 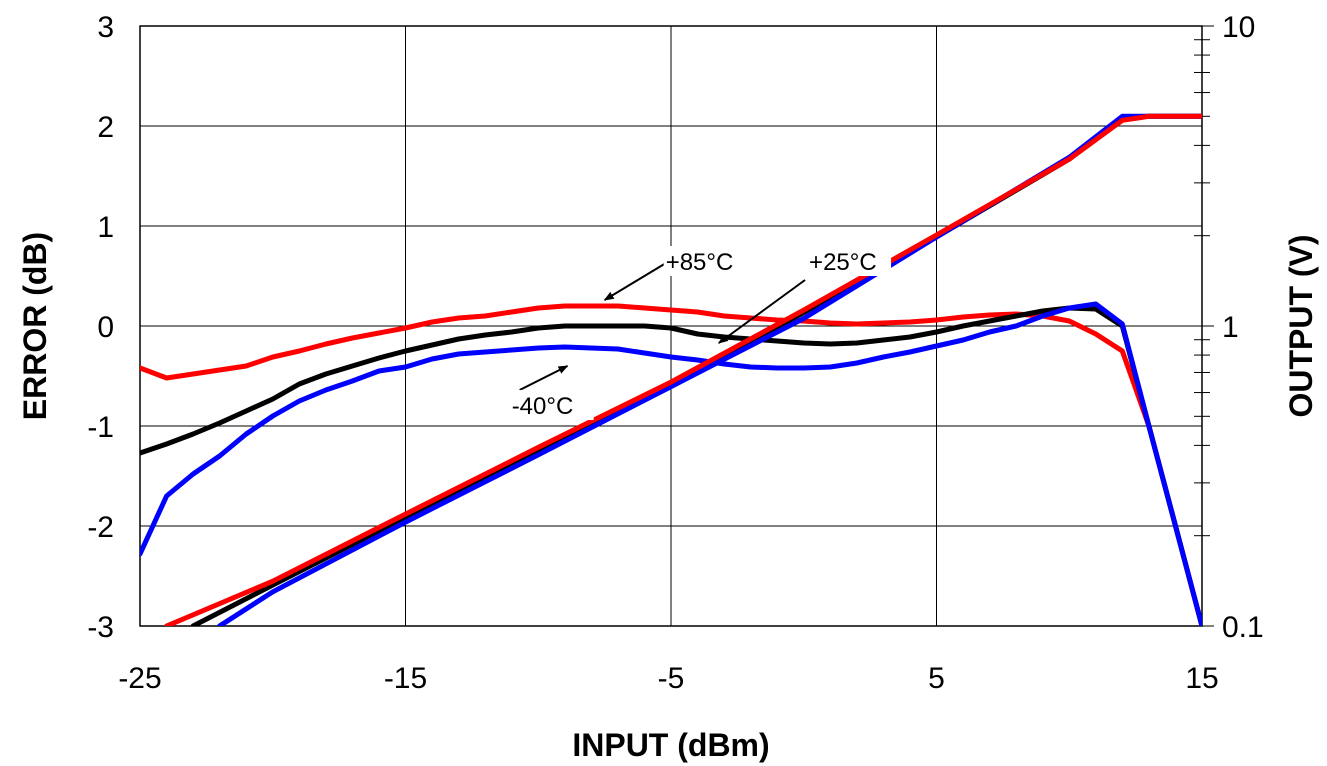 What do you see at coordinates (1230, 327) in the screenshot?
I see `right-y-tick-label: 1` at bounding box center [1230, 327].